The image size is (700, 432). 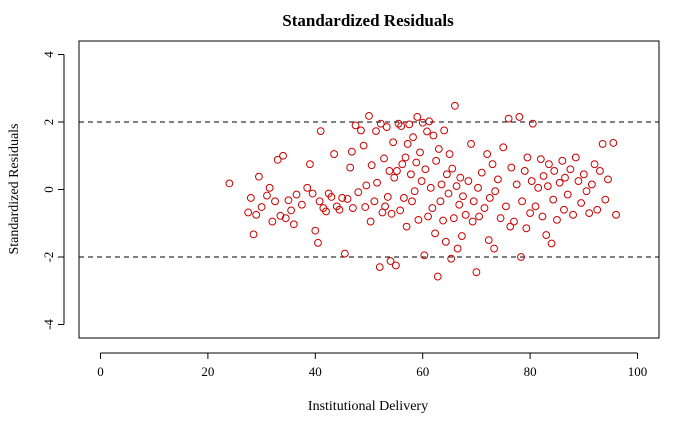 What do you see at coordinates (368, 20) in the screenshot?
I see `chart-title: Standardized Residuals` at bounding box center [368, 20].